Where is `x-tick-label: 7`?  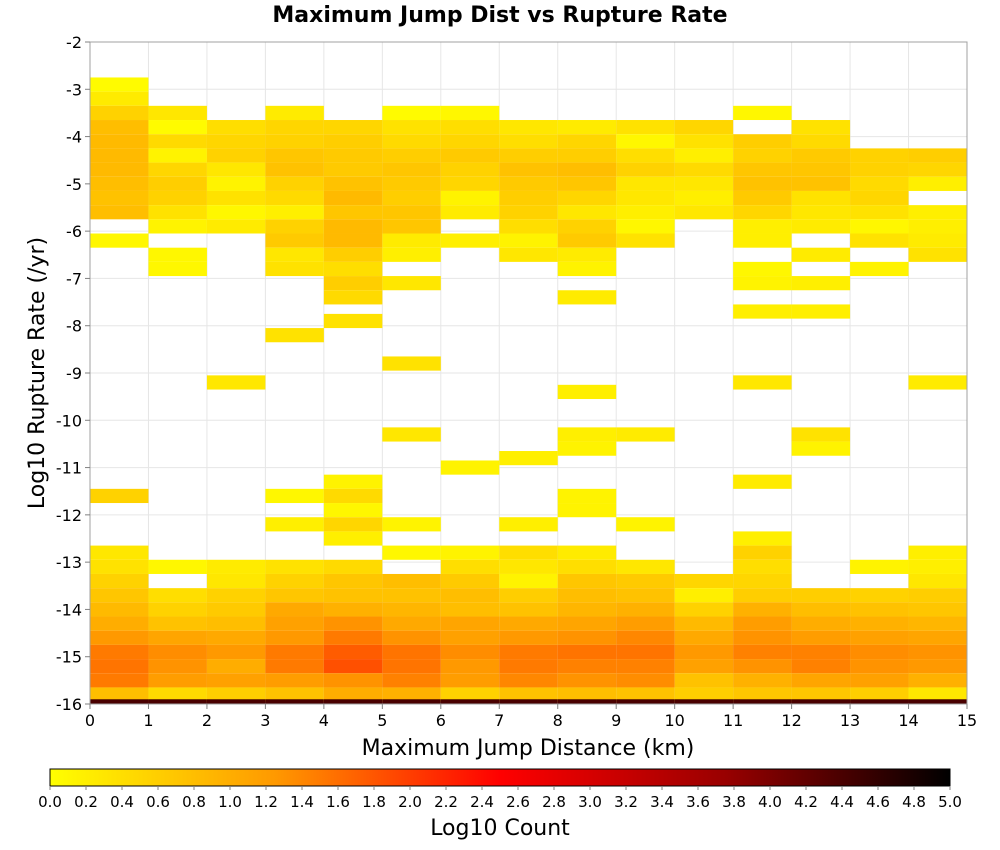 x-tick-label: 7 is located at coordinates (499, 720).